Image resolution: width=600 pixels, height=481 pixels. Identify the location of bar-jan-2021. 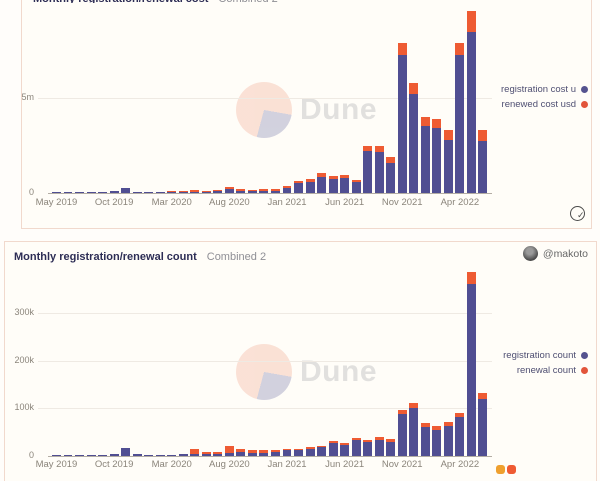
(287, 452).